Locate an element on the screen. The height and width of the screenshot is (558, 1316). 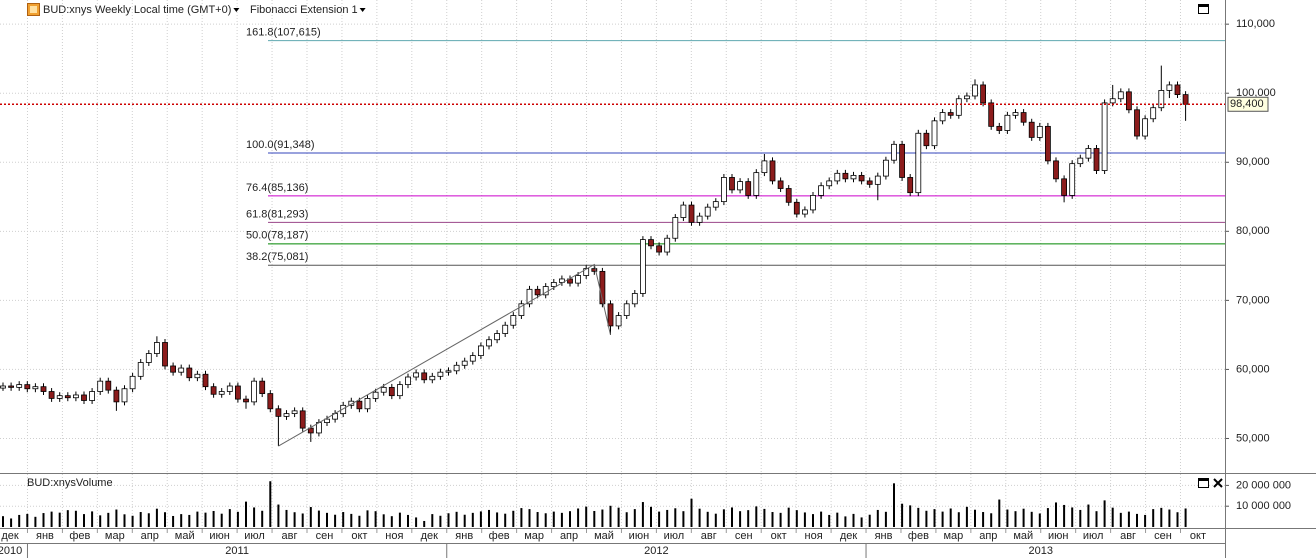
y-tick-label: 80,000 is located at coordinates (1253, 231).